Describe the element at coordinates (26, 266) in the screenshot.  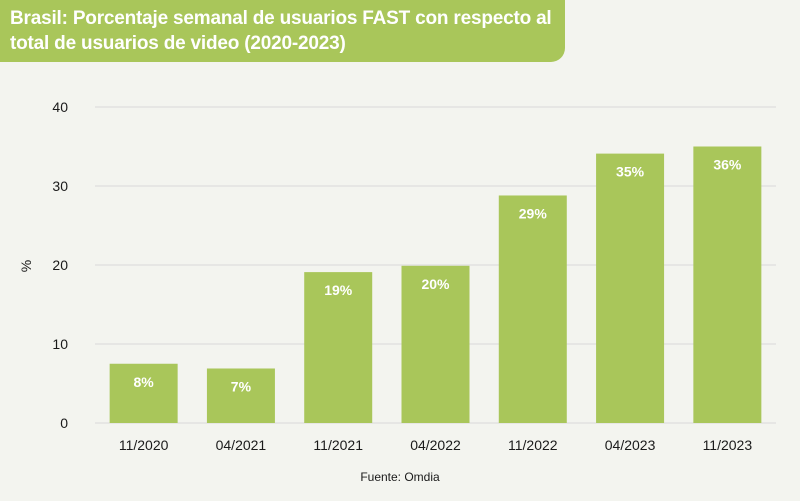
I see `y-axis-title: %` at that location.